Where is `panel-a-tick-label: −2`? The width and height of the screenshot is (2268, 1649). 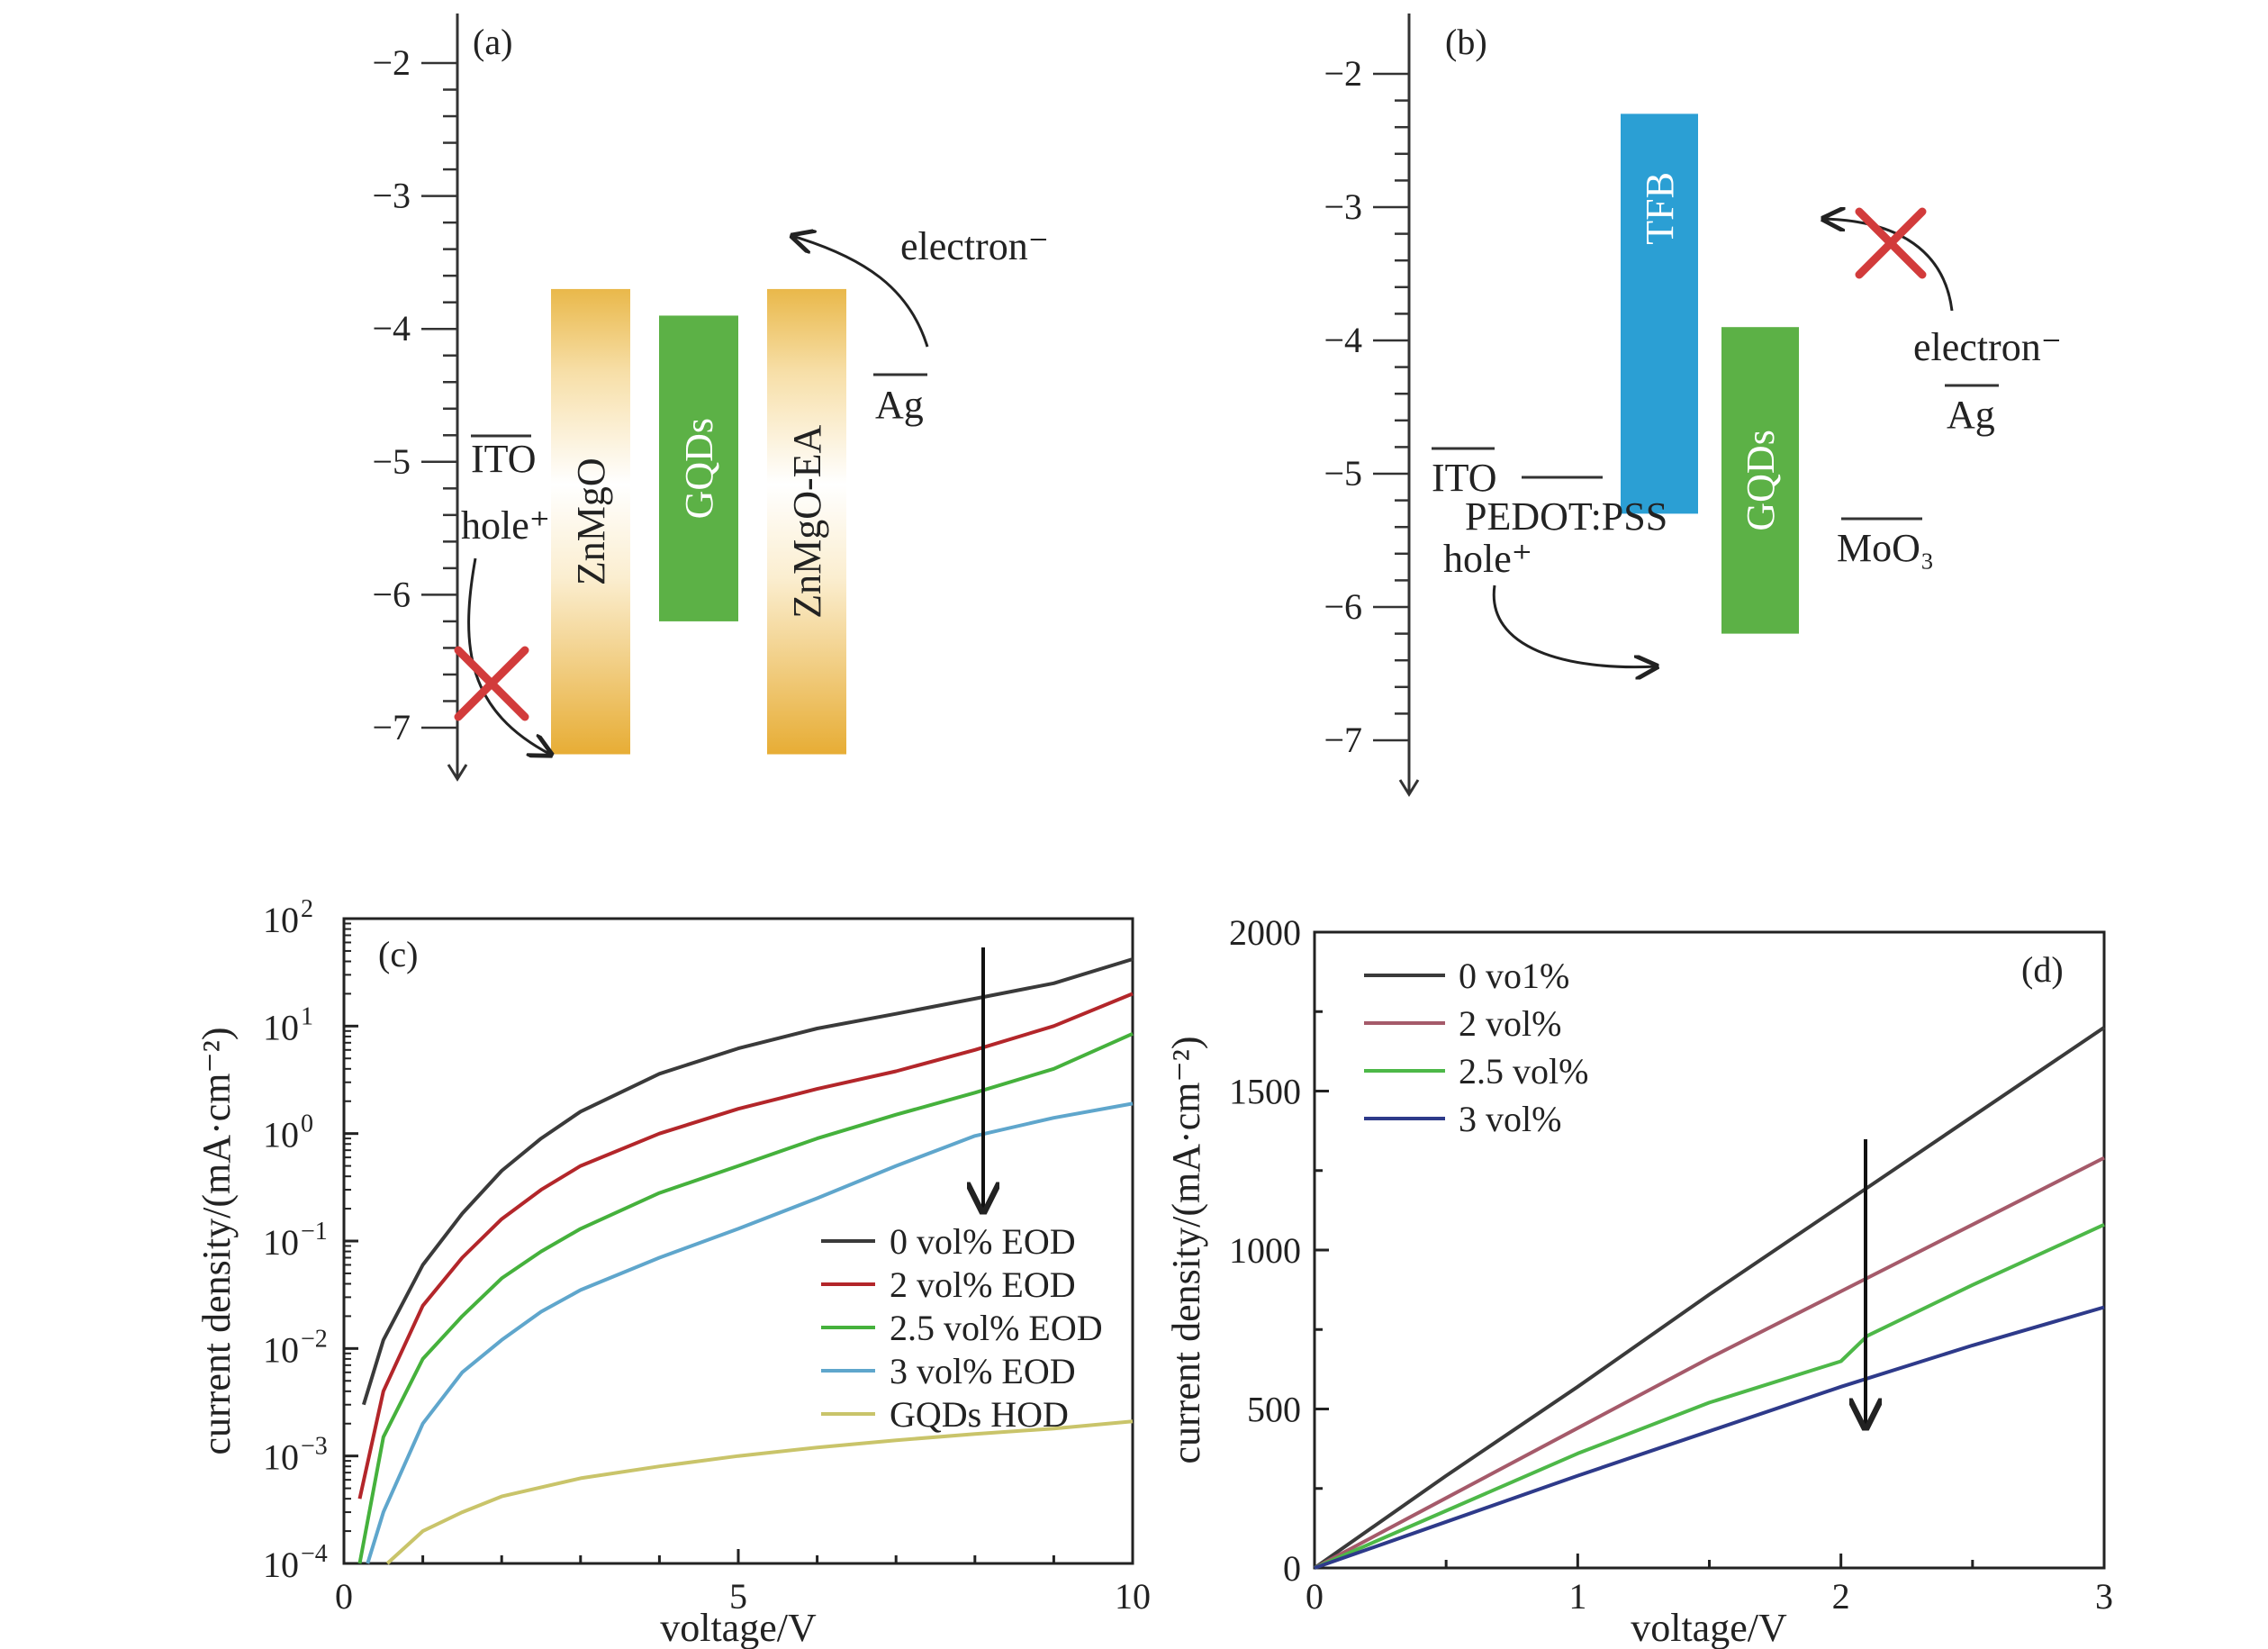
panel-a-tick-label: −2 is located at coordinates (391, 62).